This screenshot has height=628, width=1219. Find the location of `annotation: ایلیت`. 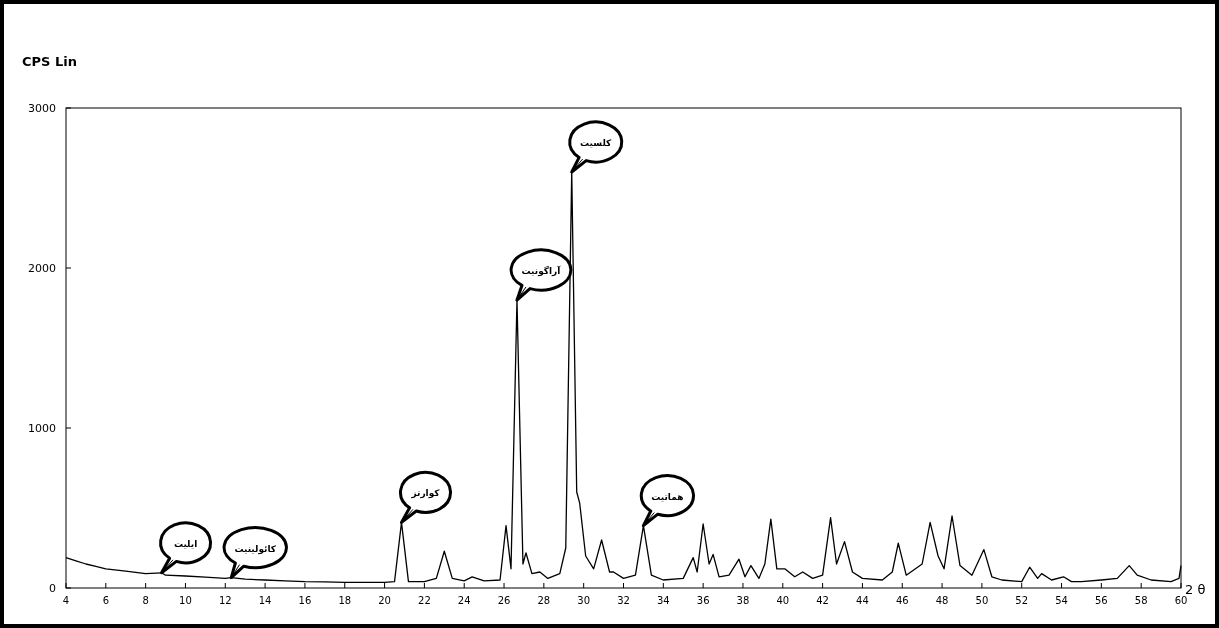

annotation: ایلیت is located at coordinates (185, 543).